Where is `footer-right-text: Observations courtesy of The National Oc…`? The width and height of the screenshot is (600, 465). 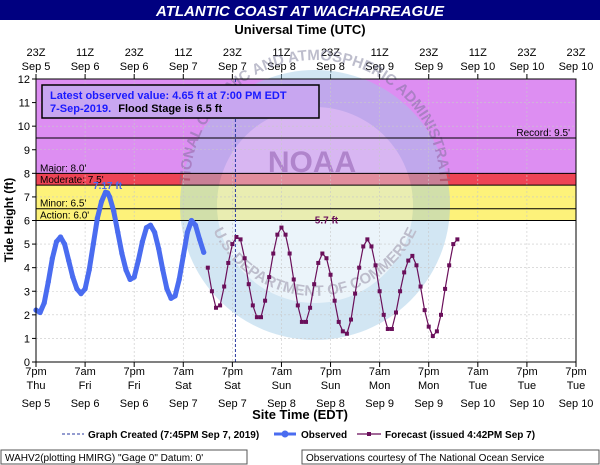 footer-right-text: Observations courtesy of The National Oc… is located at coordinates (425, 458).